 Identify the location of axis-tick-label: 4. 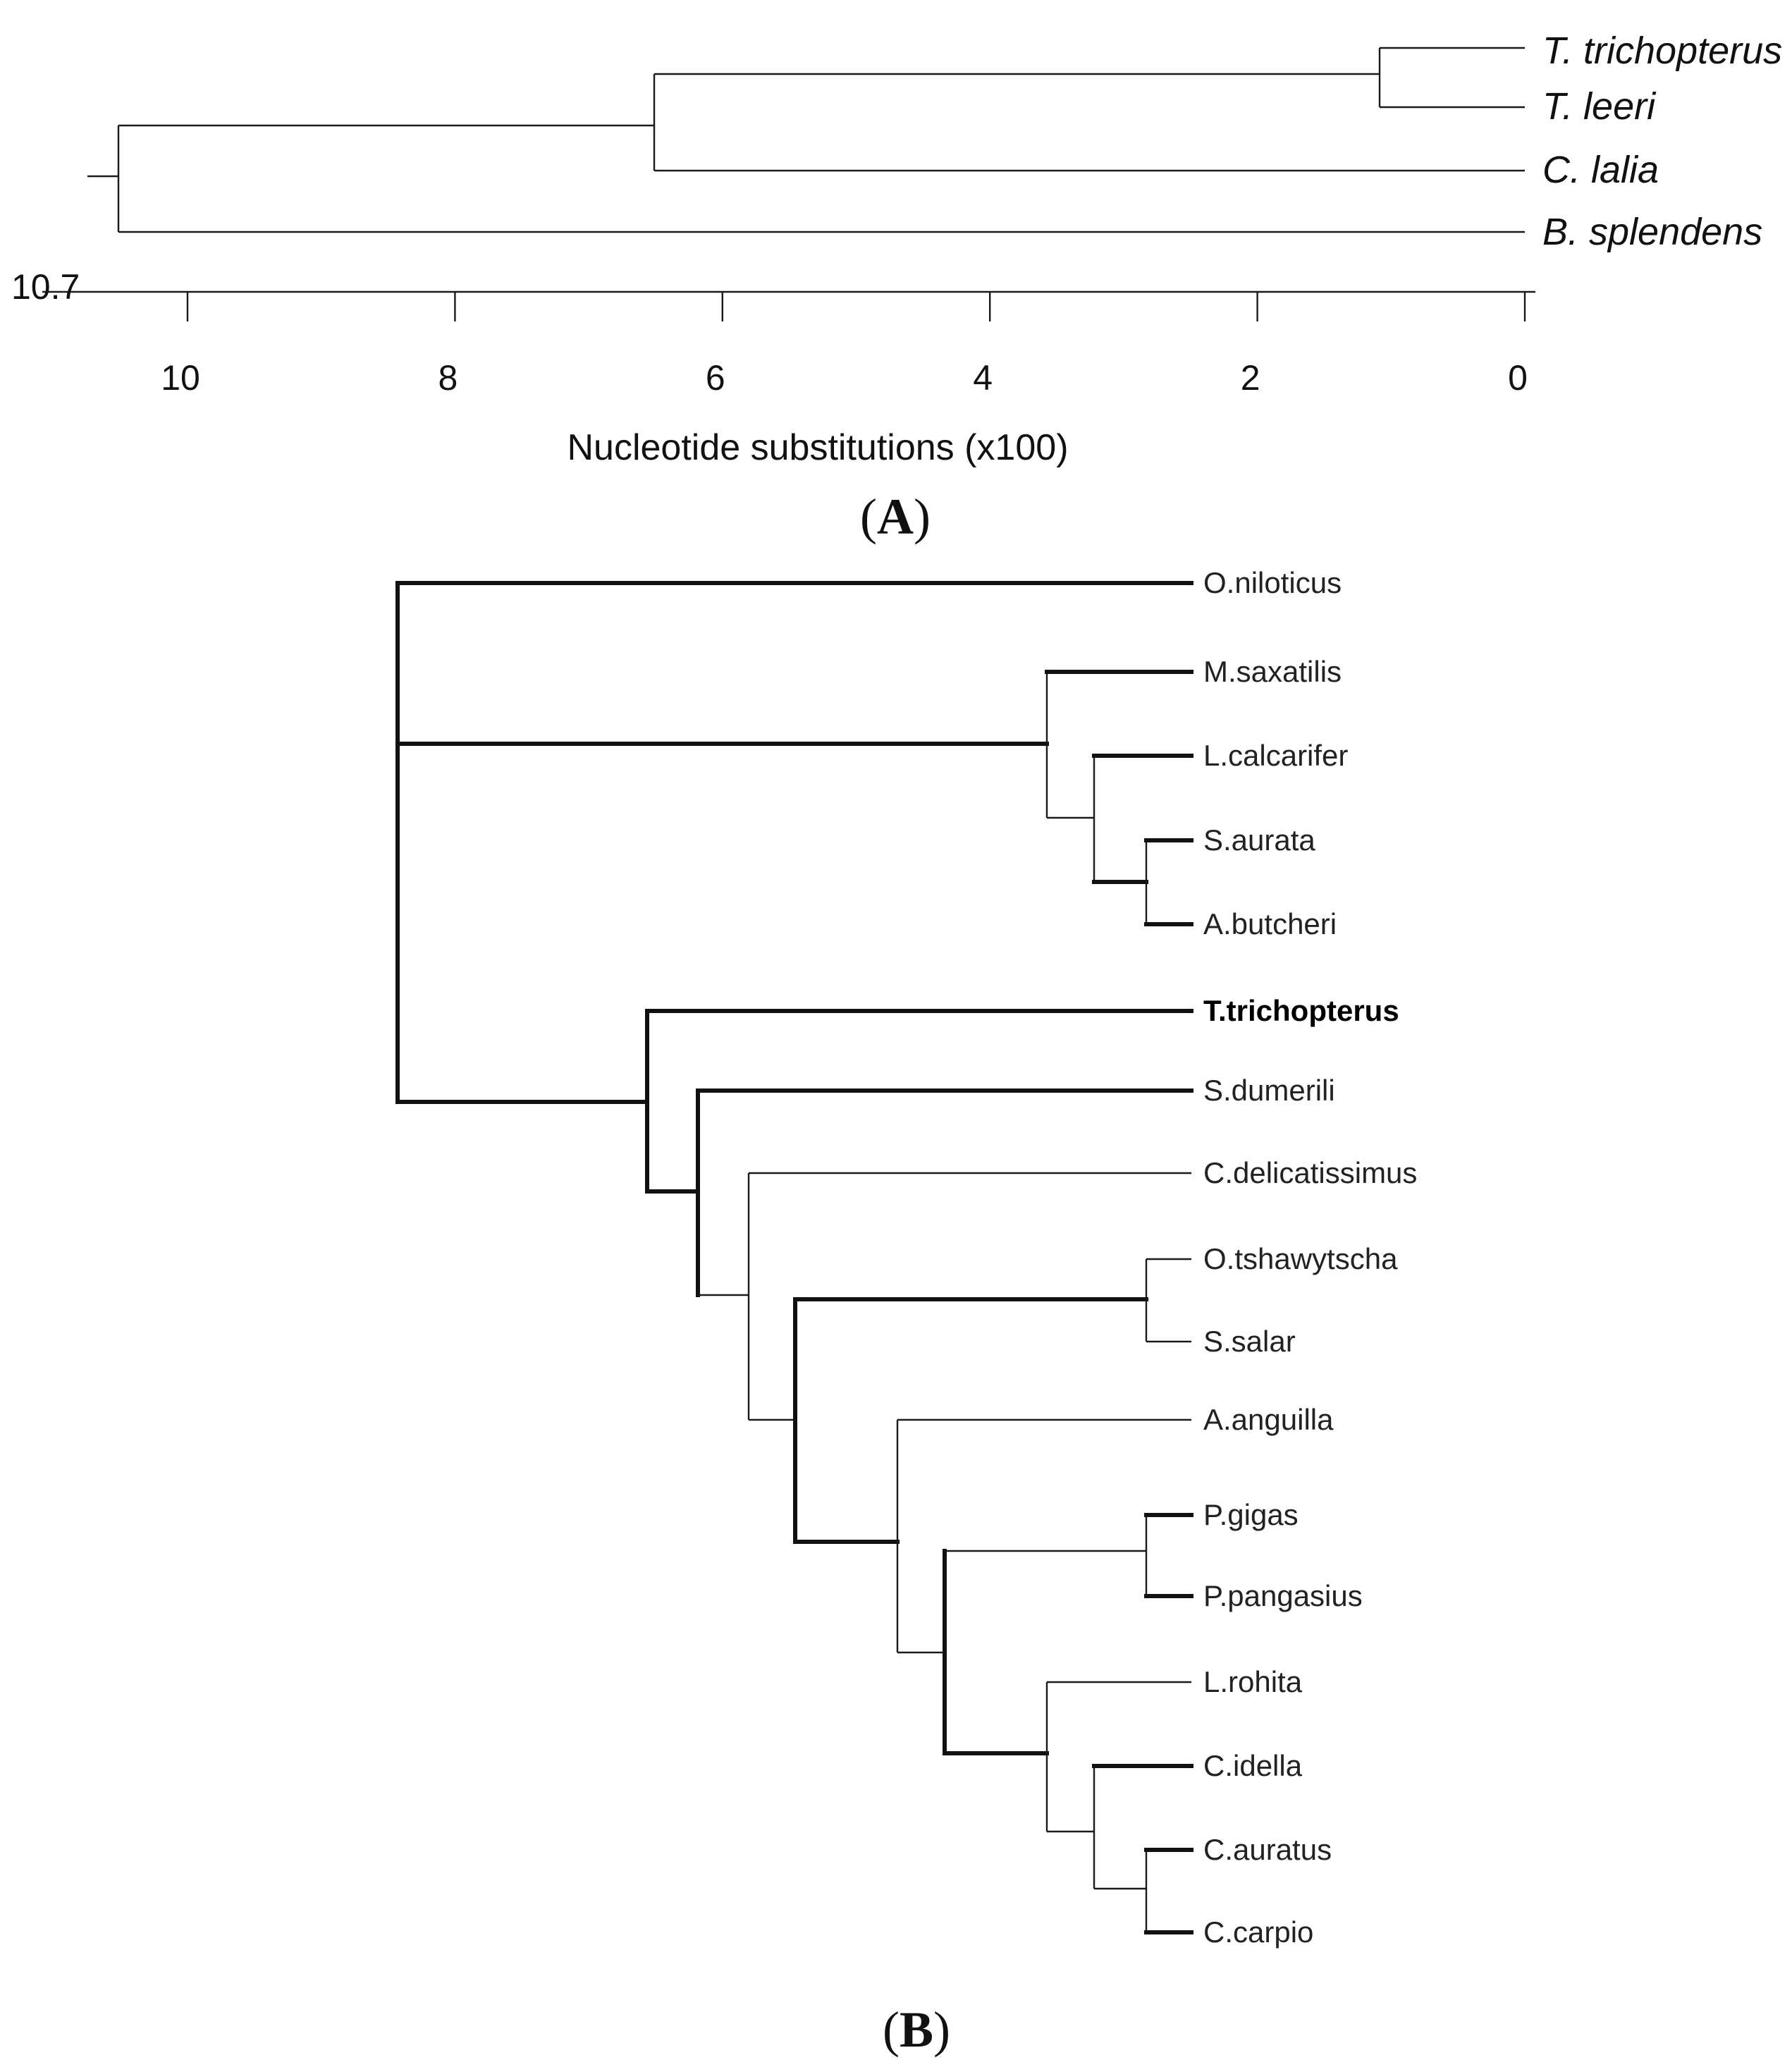
(983, 378).